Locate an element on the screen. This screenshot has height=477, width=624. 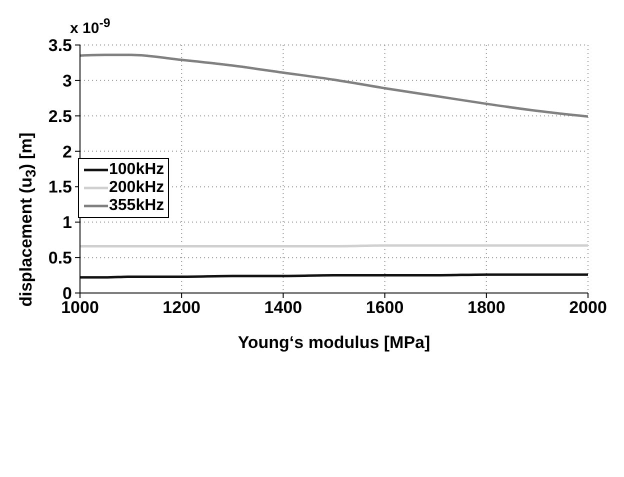
x-tick-label: 1400 is located at coordinates (283, 308).